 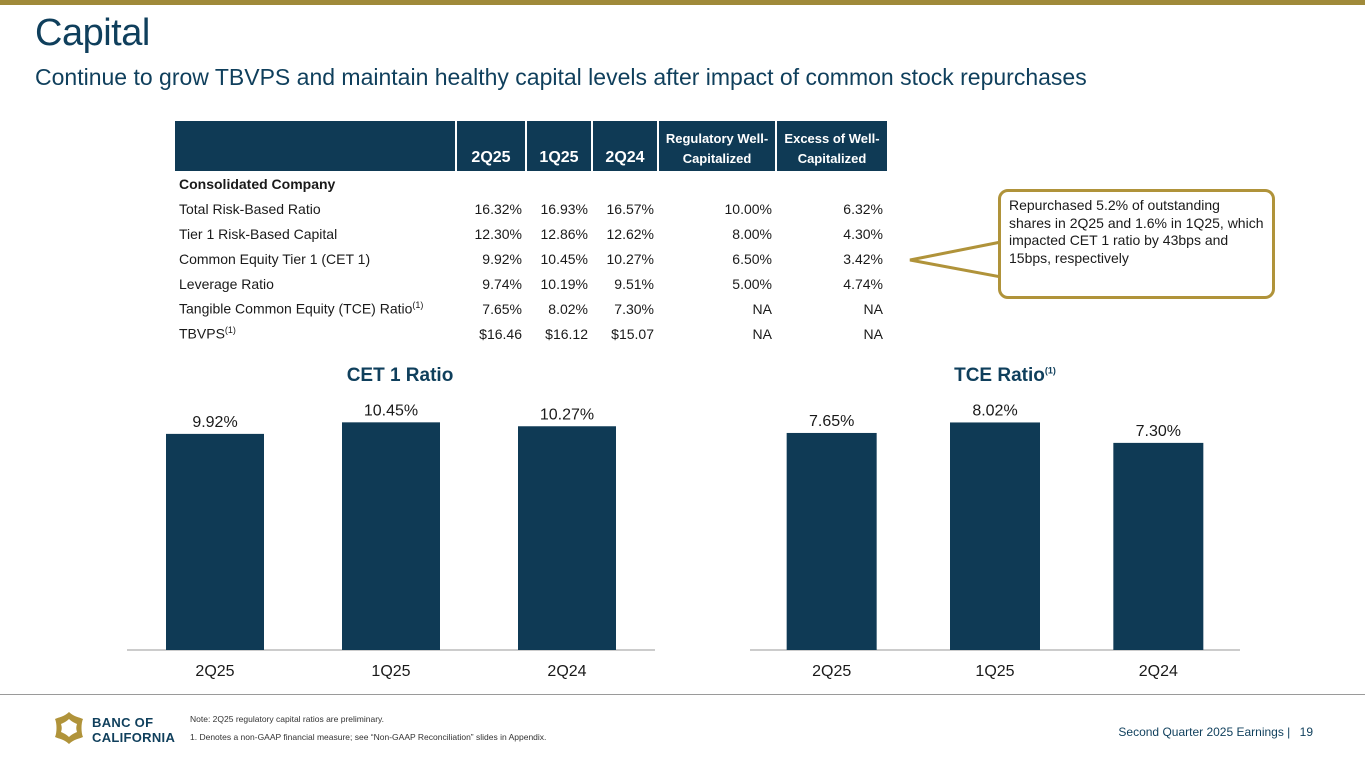 I want to click on data-label: 10.45%, so click(x=391, y=410).